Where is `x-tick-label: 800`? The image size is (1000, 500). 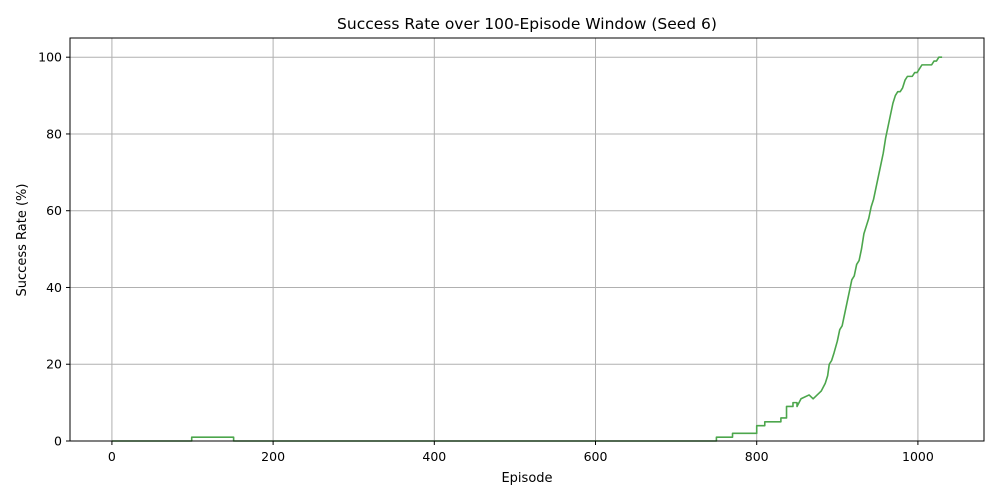 x-tick-label: 800 is located at coordinates (757, 456).